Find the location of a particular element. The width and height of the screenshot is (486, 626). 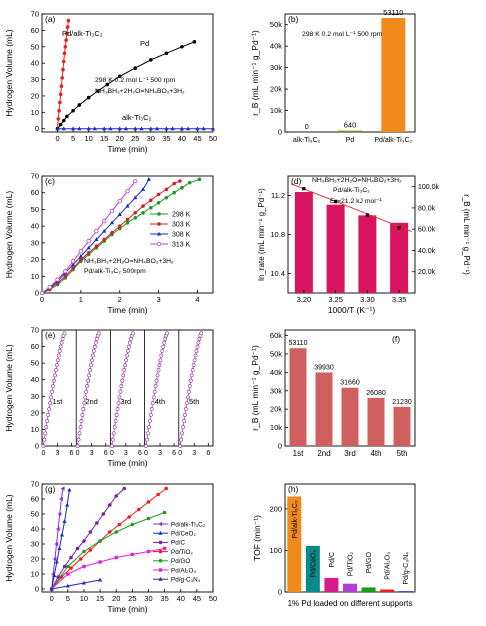

panel-h-category-label: Pd/Al₂O₃ is located at coordinates (388, 566).